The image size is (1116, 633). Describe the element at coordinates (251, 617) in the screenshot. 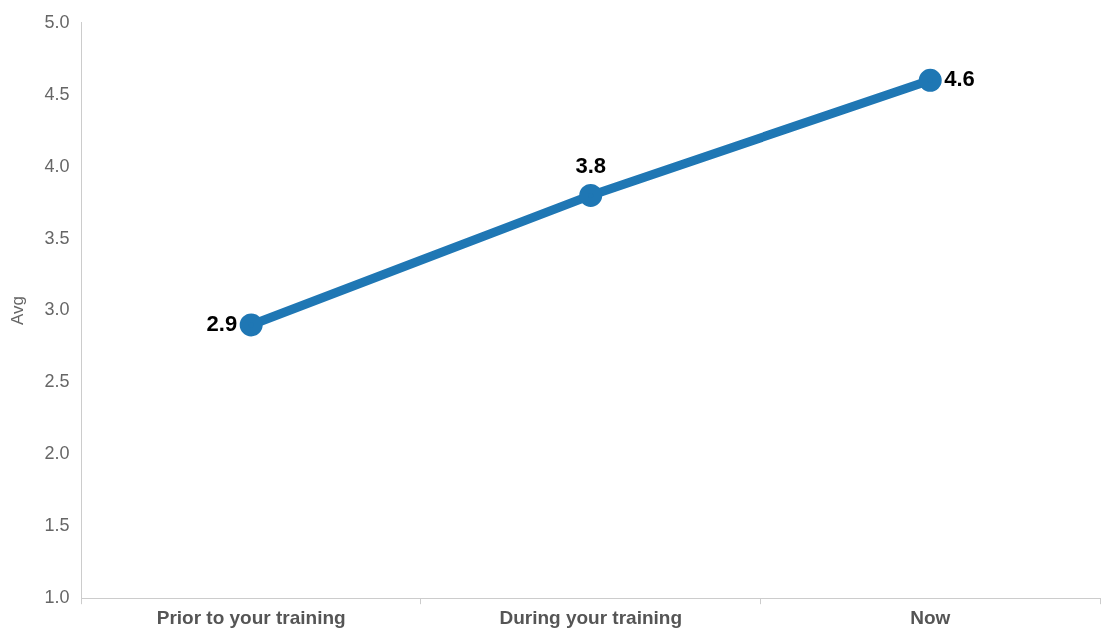

I see `x-tick-label: Prior to your training` at that location.